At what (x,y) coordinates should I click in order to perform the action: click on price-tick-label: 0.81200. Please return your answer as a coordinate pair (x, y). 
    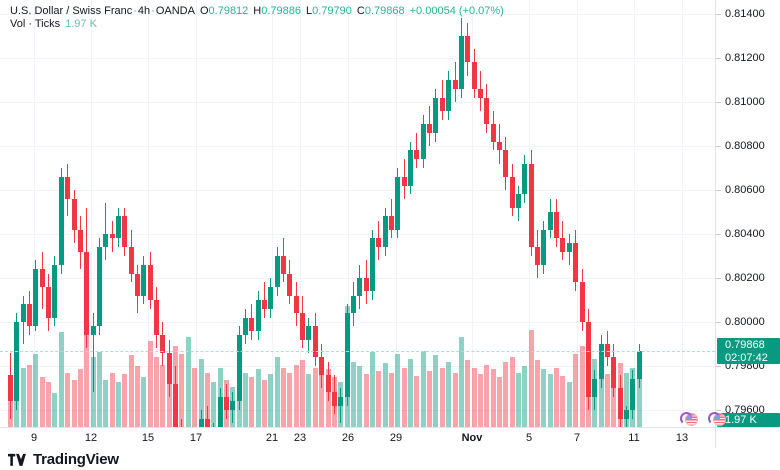
    Looking at the image, I should click on (748, 58).